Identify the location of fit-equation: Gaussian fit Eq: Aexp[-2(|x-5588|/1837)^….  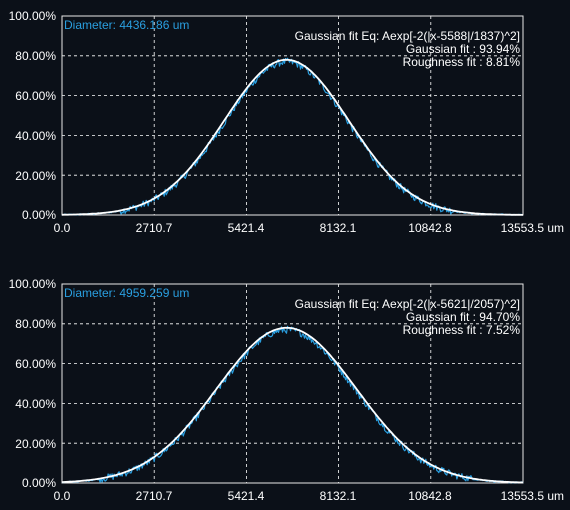
(407, 36).